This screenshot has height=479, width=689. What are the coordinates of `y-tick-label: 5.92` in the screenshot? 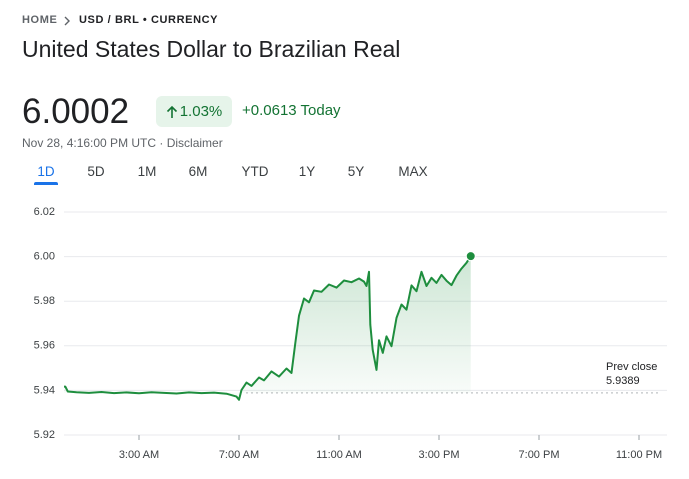 It's located at (44, 435).